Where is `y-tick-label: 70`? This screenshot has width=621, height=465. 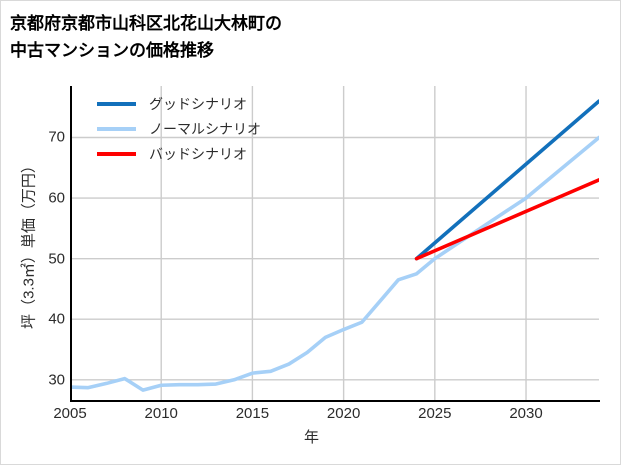
y-tick-label: 70 is located at coordinates (56, 137).